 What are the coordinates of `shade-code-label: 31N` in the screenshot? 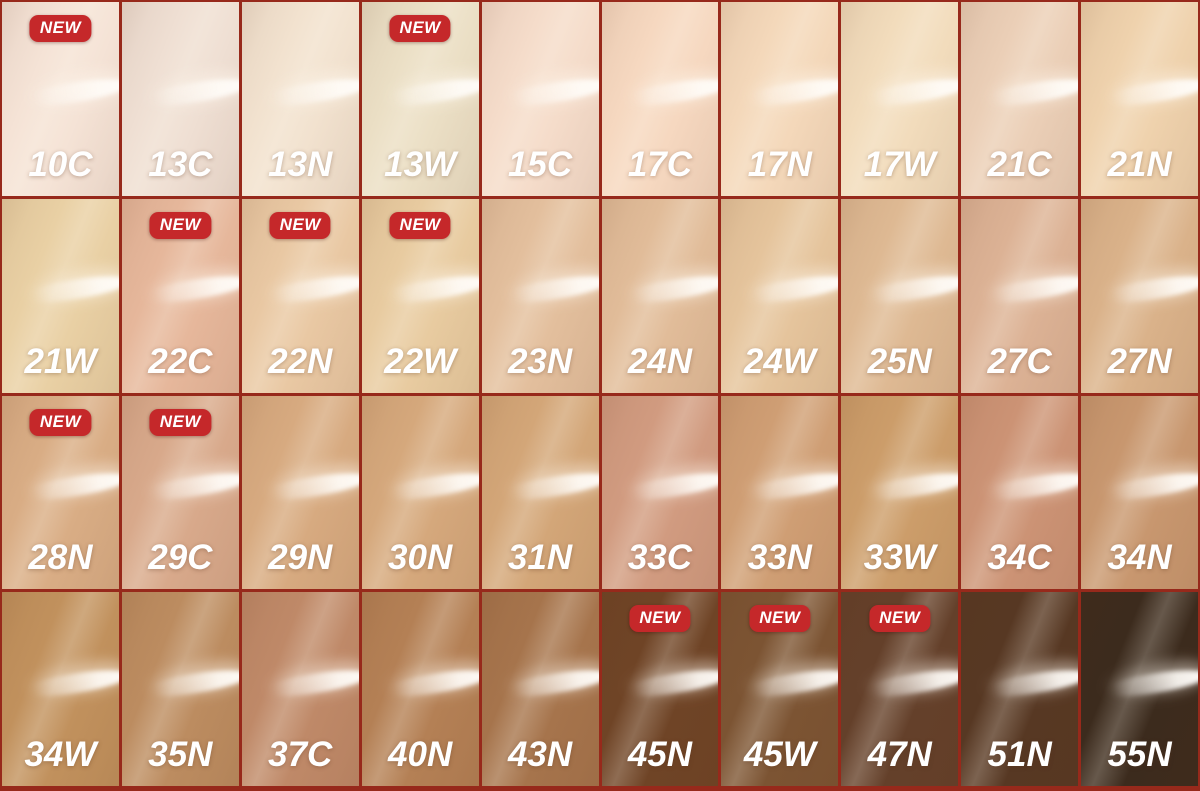 It's located at (540, 558).